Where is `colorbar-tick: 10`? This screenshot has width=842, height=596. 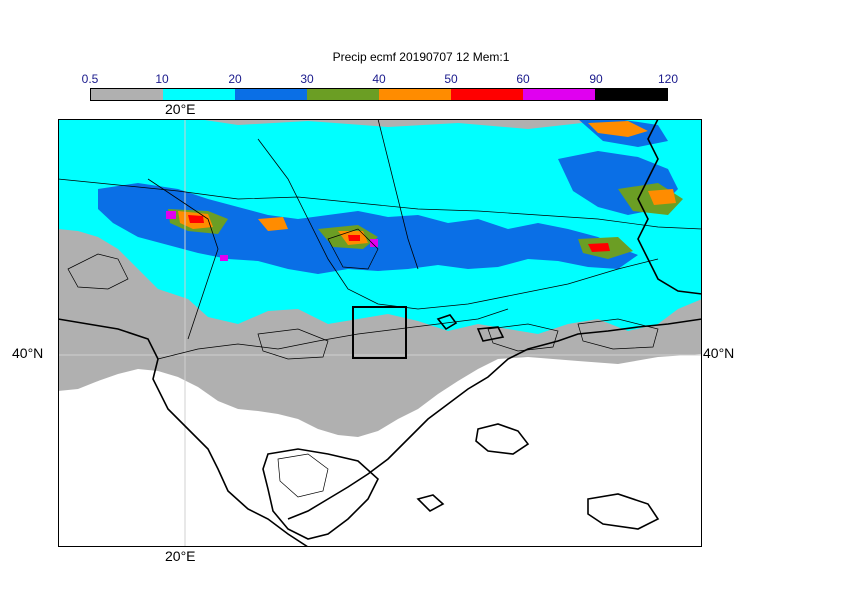
colorbar-tick: 10 is located at coordinates (162, 79).